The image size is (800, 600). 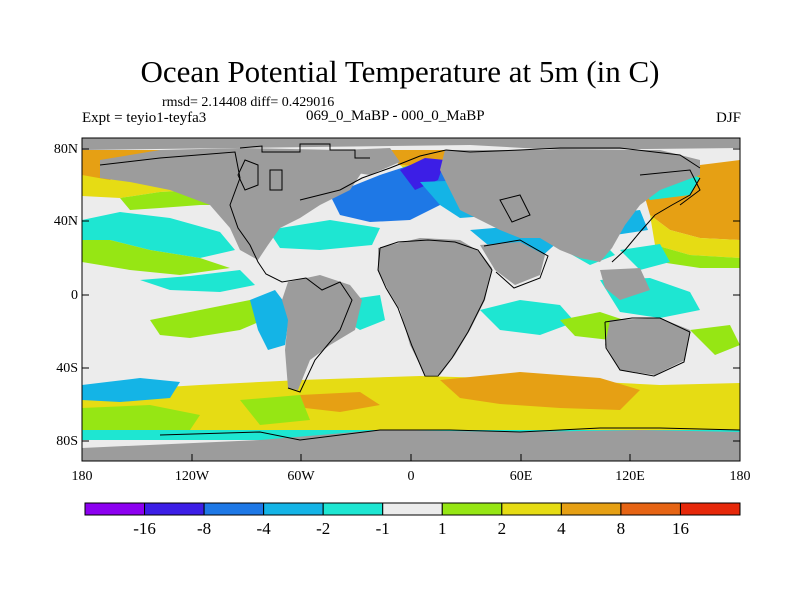 I want to click on colorbar-label: 1, so click(x=442, y=528).